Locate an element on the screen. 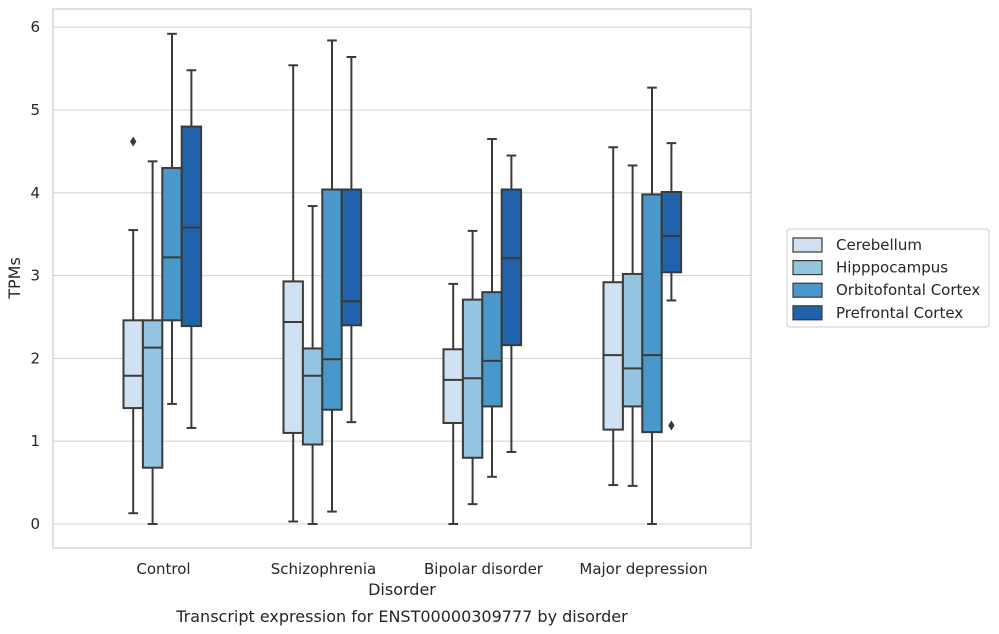 The height and width of the screenshot is (634, 999). x-tick-label-major-depression: Major depression is located at coordinates (643, 569).